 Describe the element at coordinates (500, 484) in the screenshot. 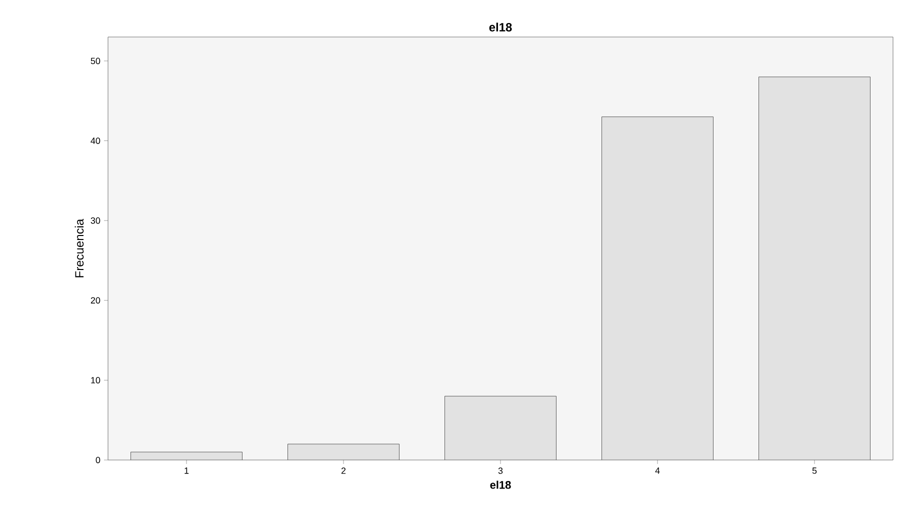

I see `x-axis-title: el18` at that location.